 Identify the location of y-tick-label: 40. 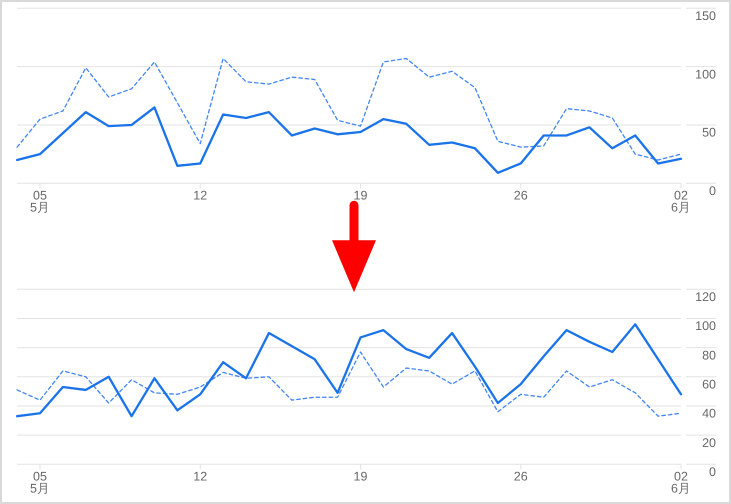
(709, 413).